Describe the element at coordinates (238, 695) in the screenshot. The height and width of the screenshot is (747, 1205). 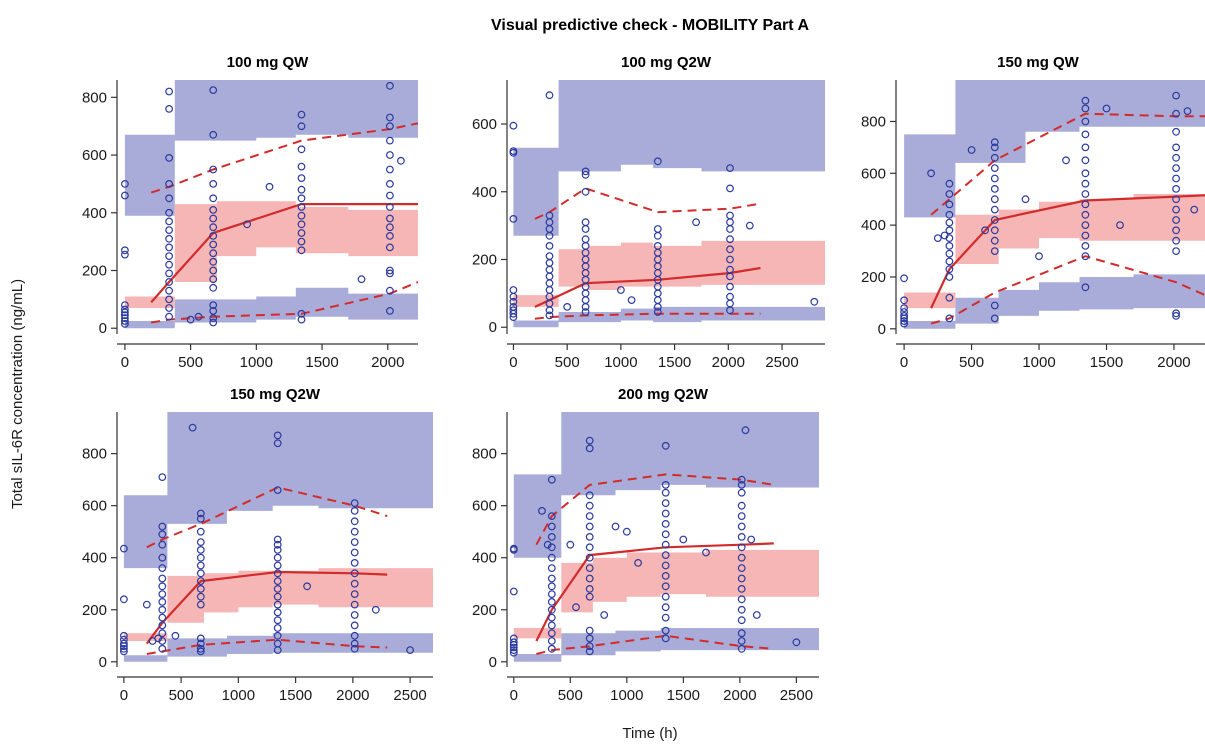
I see `x-tick-label: 1000` at that location.